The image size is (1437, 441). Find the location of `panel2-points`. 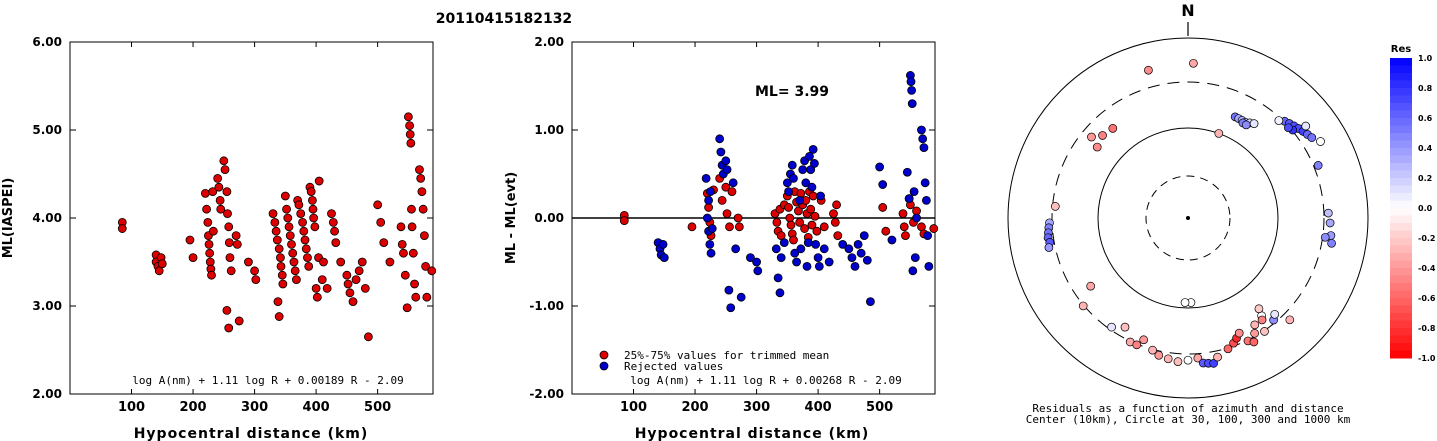

panel2-points is located at coordinates (779, 192).